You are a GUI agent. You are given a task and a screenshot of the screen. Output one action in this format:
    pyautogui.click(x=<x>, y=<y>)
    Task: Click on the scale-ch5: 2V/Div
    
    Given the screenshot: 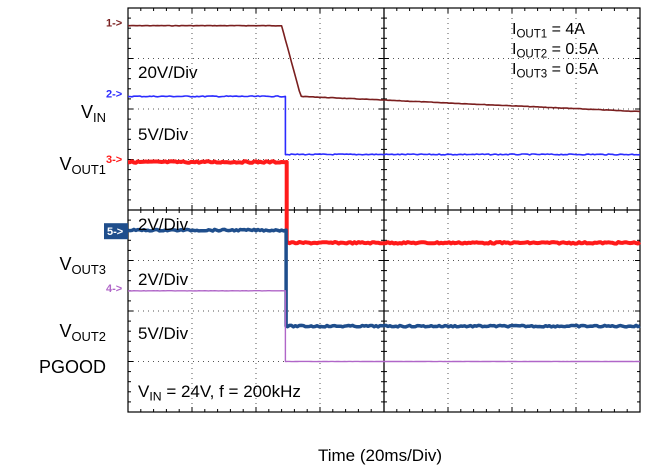 What is the action you would take?
    pyautogui.click(x=163, y=279)
    